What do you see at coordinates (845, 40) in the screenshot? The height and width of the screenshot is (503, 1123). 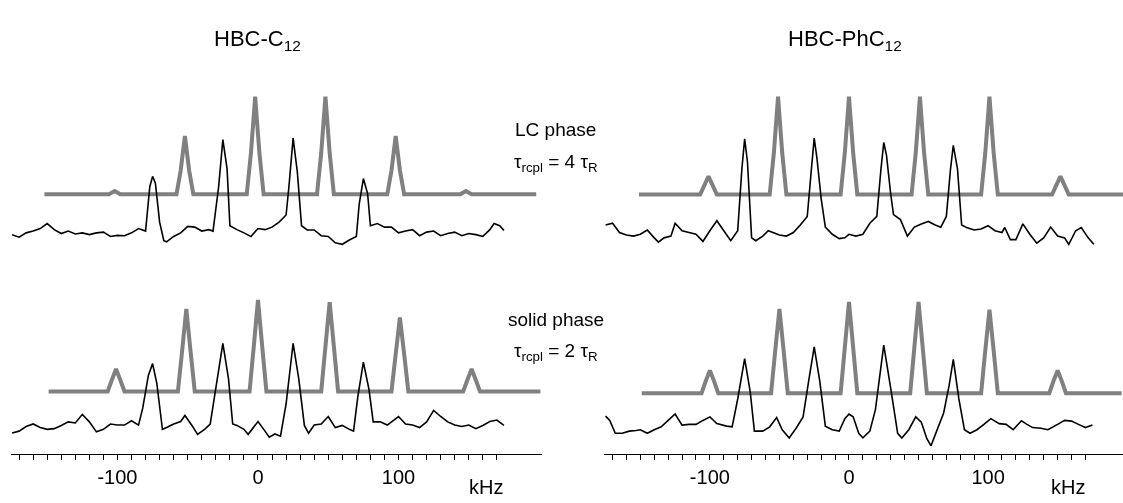 I see `chart-title: HBC-PhC$_{12}$` at bounding box center [845, 40].